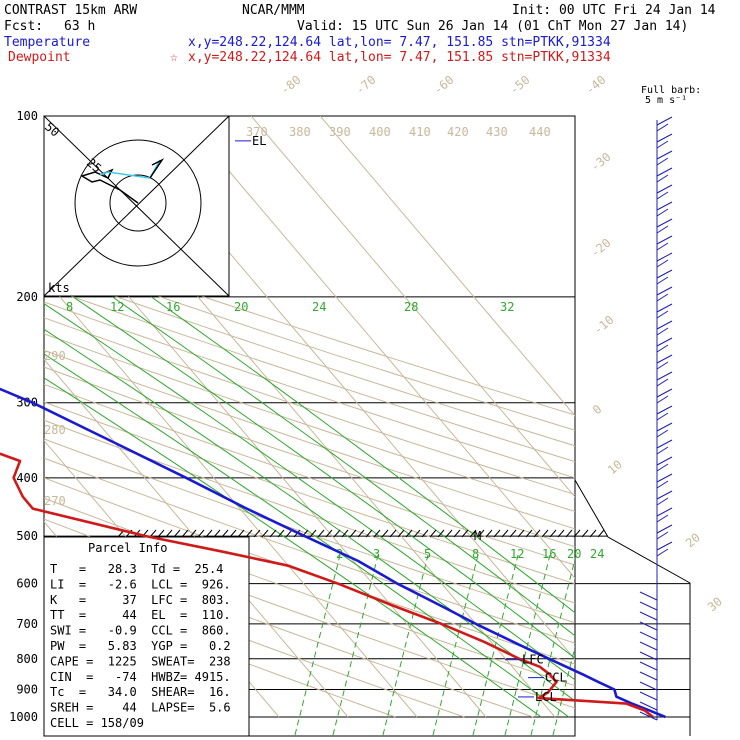 The width and height of the screenshot is (740, 740). Describe the element at coordinates (27, 536) in the screenshot. I see `pressure-label-500: 500` at that location.